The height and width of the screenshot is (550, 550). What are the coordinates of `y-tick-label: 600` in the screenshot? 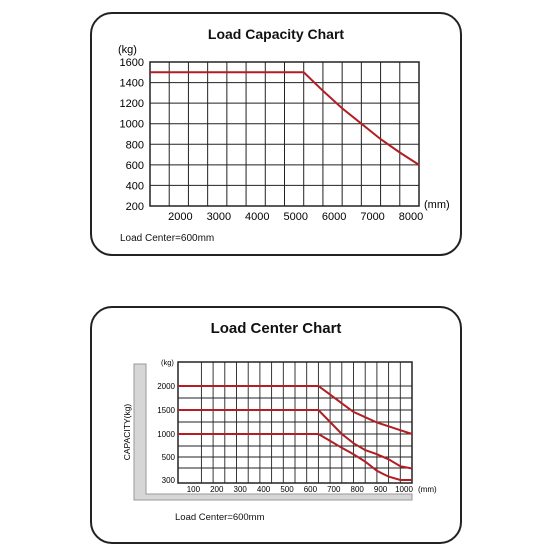 It's located at (135, 166).